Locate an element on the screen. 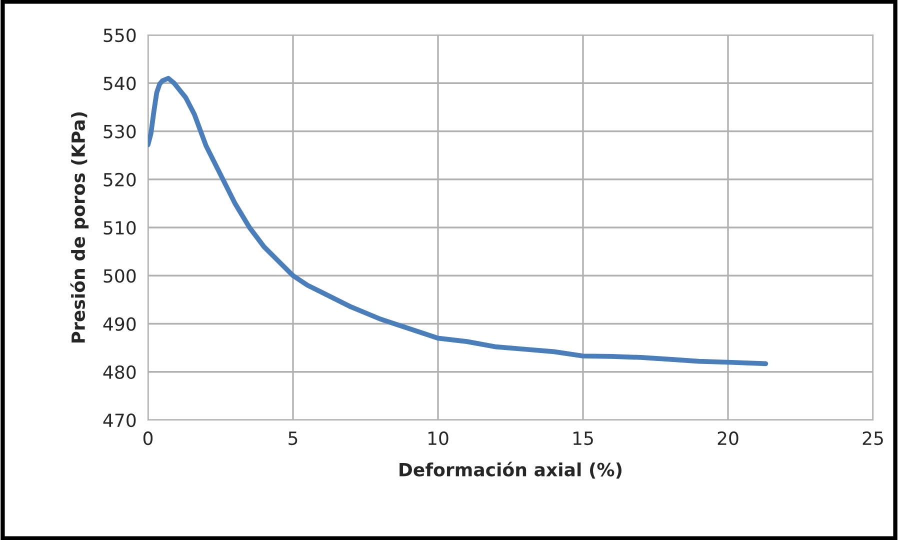 Image resolution: width=898 pixels, height=540 pixels. x-tick-label: 25 is located at coordinates (872, 438).